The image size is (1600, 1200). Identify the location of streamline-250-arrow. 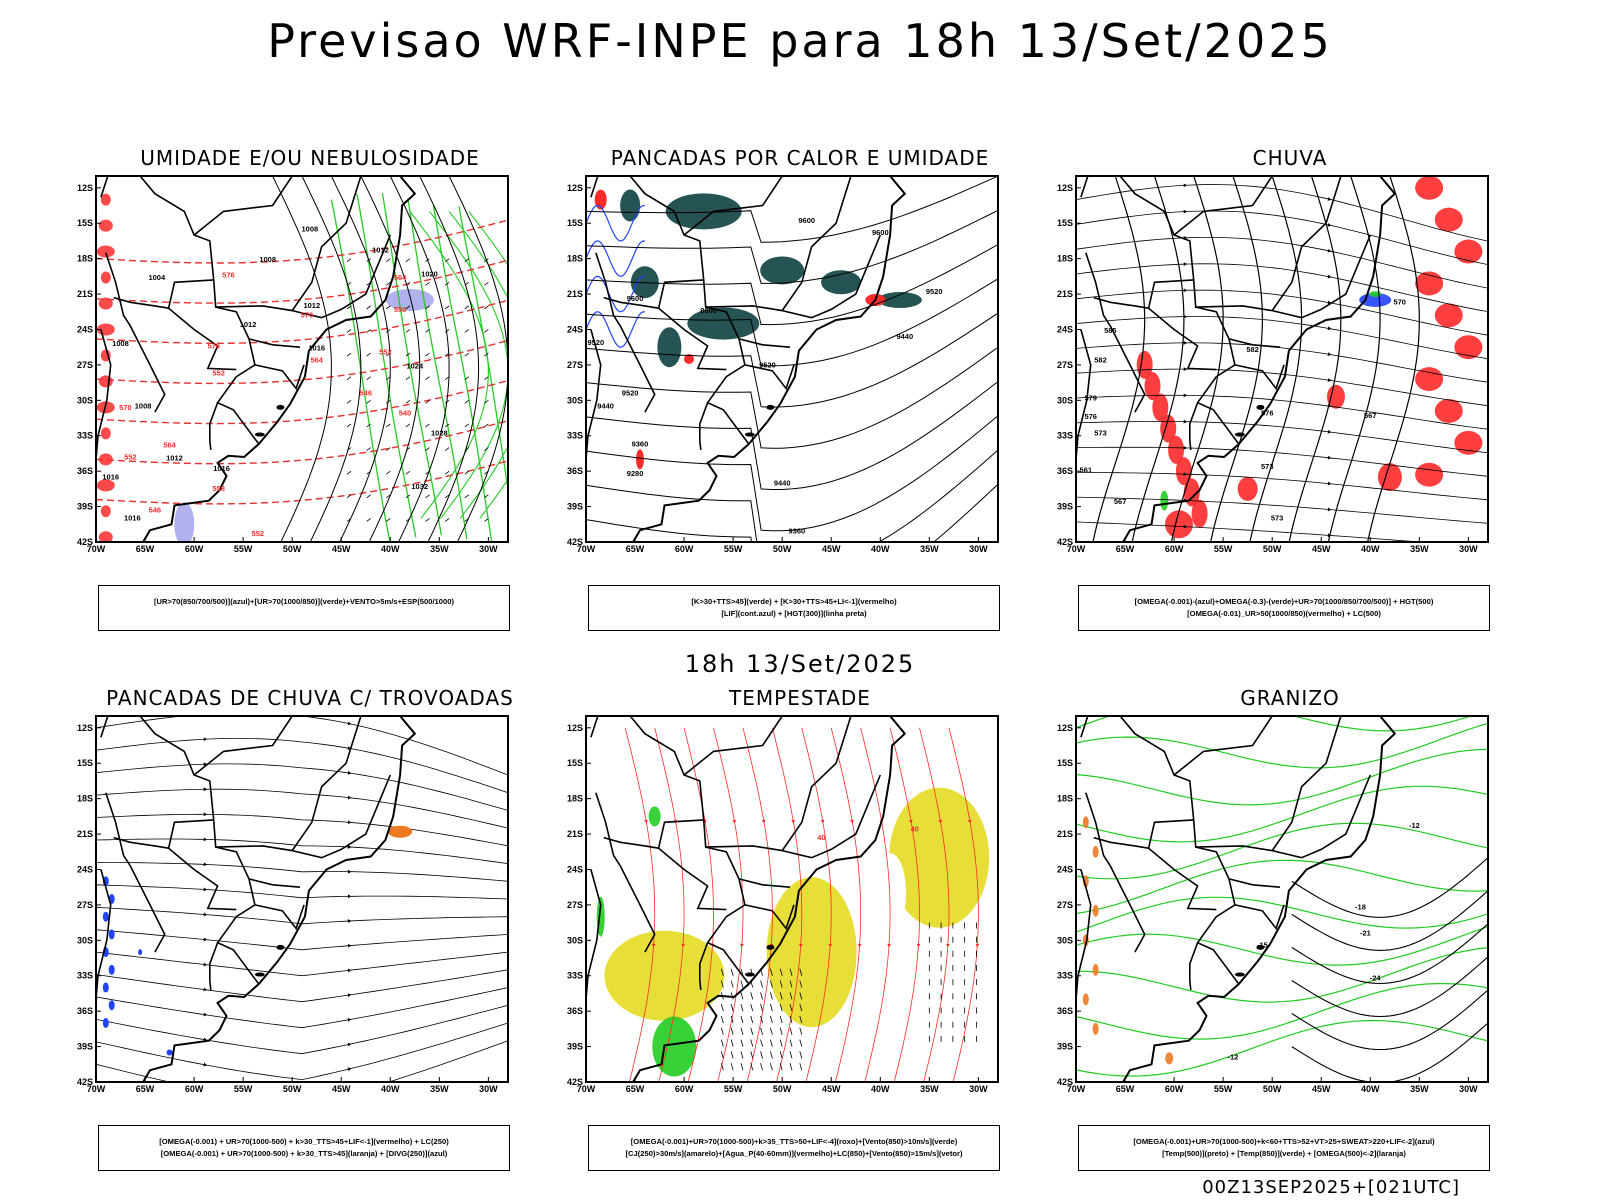
(349, 1069).